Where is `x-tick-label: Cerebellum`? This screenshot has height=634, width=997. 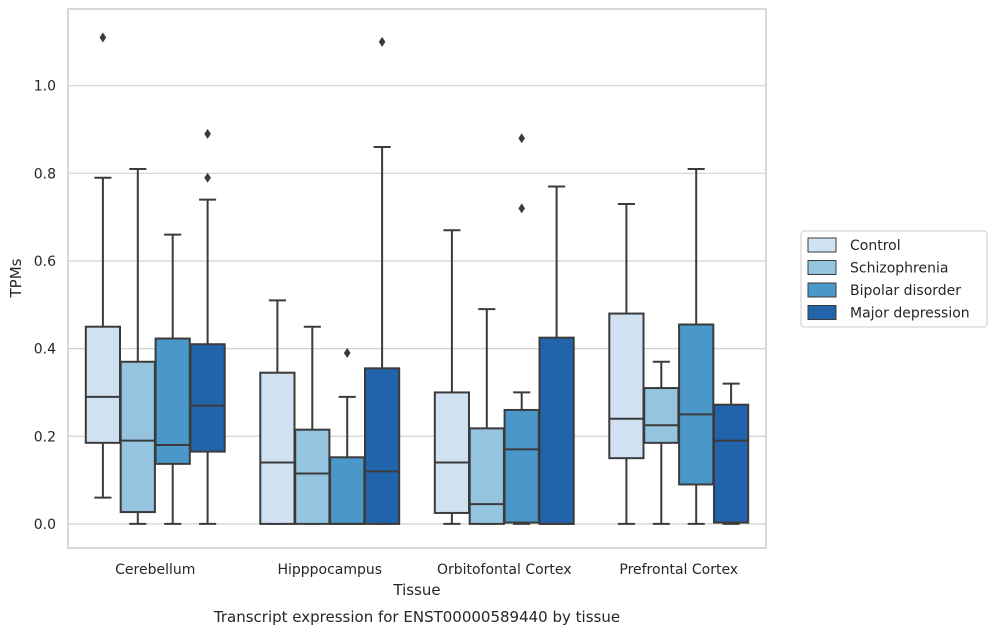 x-tick-label: Cerebellum is located at coordinates (155, 570).